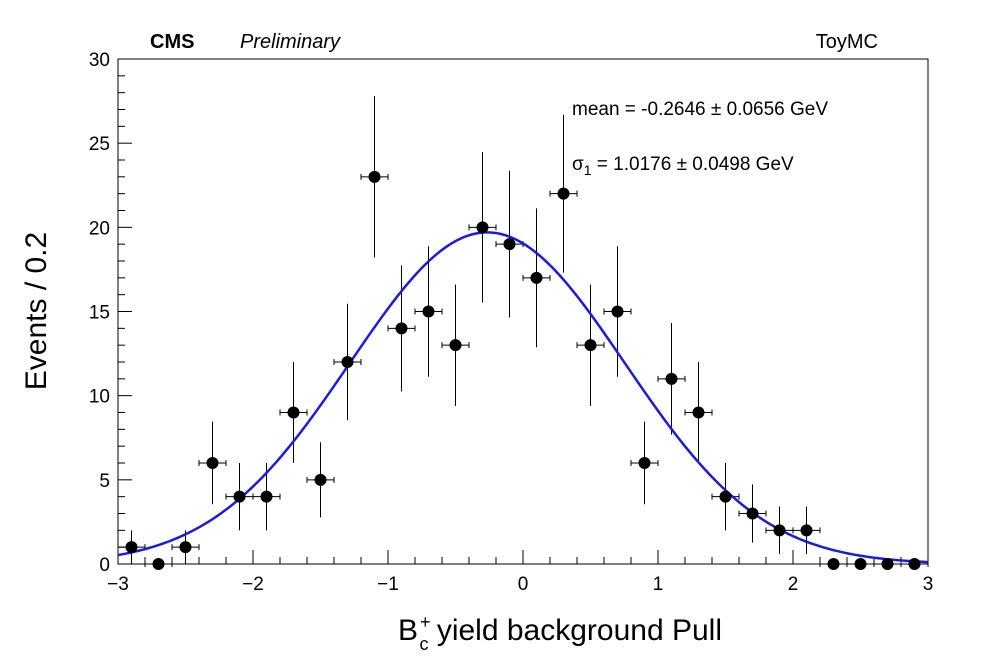  I want to click on x-label-base: B, so click(408, 630).